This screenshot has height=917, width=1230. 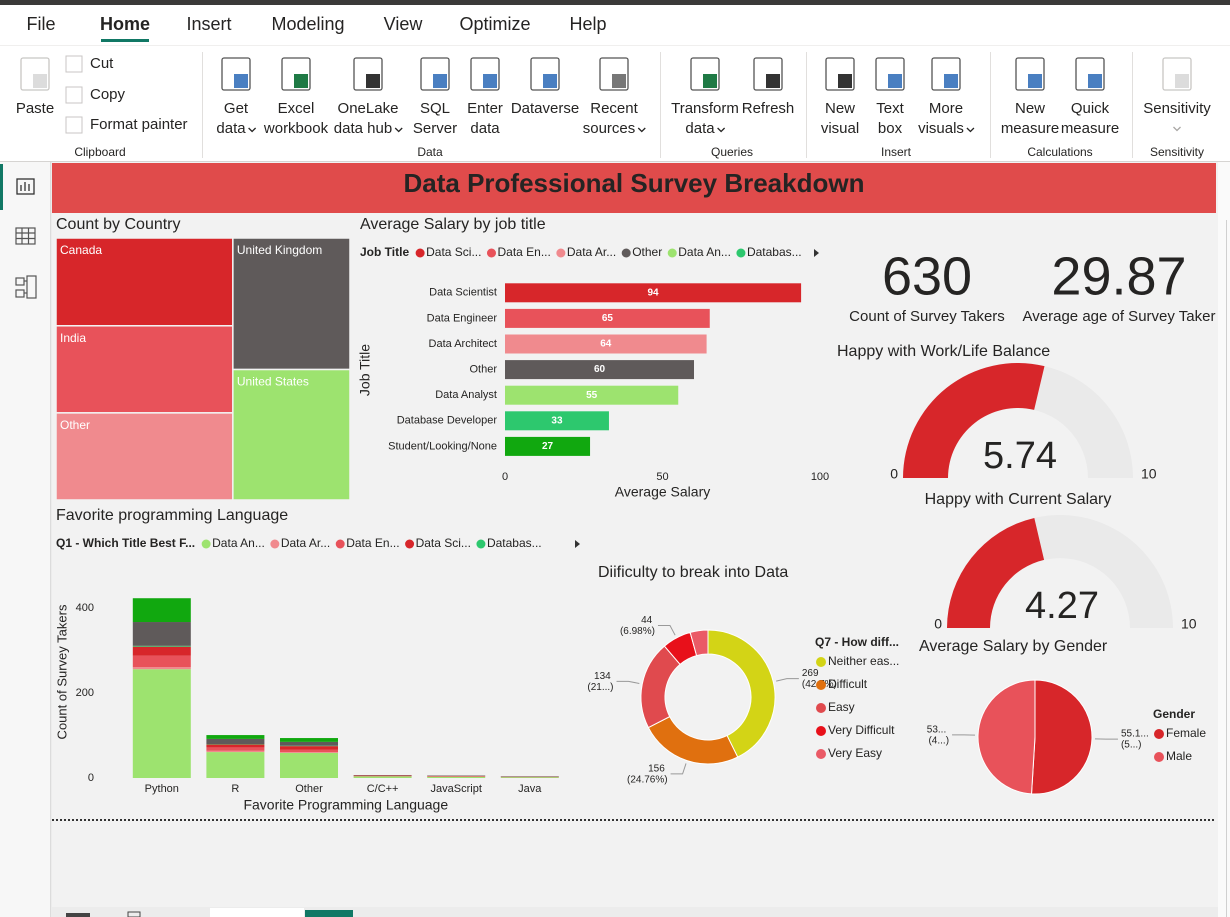 I want to click on ribbon-tab: Help, so click(x=587, y=24).